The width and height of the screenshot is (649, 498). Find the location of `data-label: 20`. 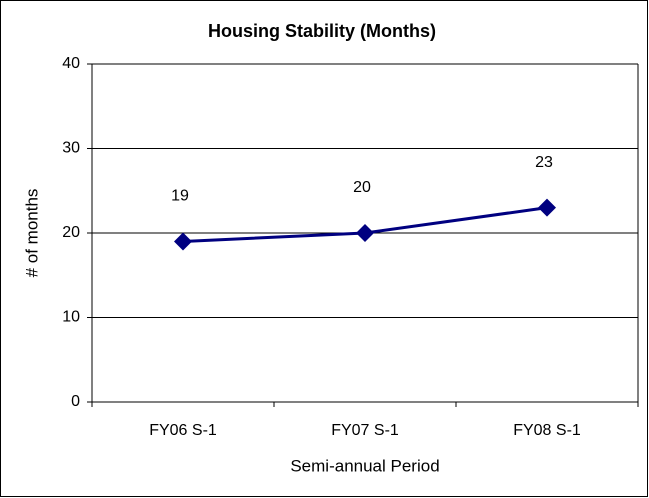

data-label: 20 is located at coordinates (362, 187).